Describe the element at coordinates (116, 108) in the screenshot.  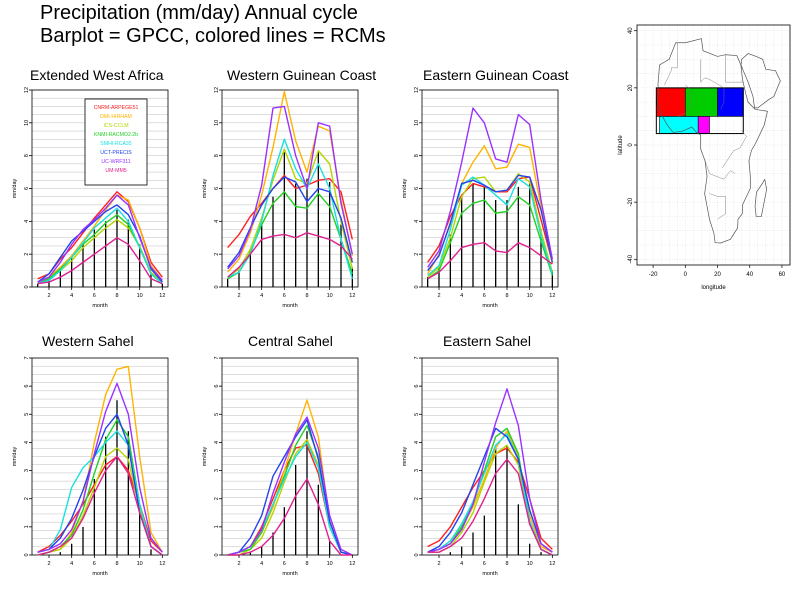
I see `legend-entry-cnrm-arpege51: CNRM-ARPEGE51` at that location.